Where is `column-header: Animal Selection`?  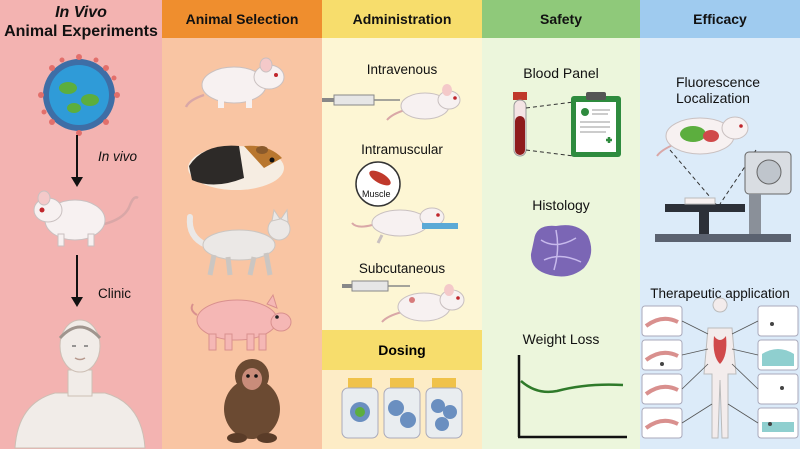
column-header: Animal Selection is located at coordinates (242, 19).